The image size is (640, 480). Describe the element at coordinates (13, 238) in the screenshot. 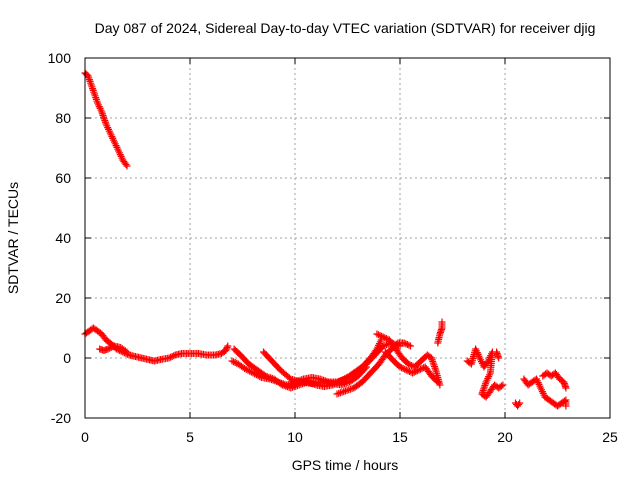

I see `y-axis-label: SDTVAR / TECUs` at that location.